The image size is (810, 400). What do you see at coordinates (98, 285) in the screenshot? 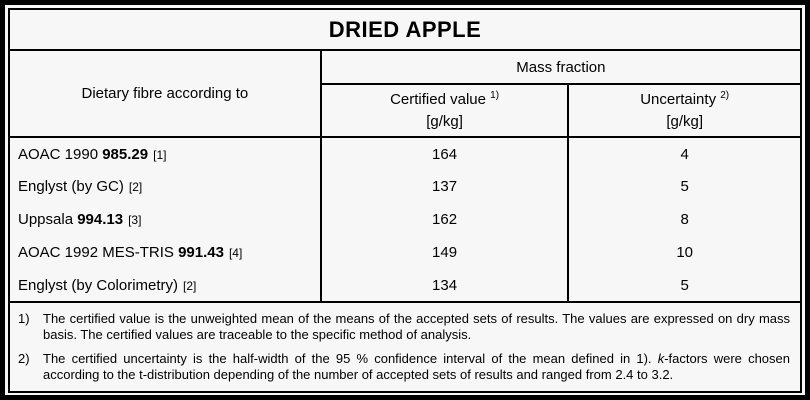
I see `method-text: Englyst (by Colorimetry)` at bounding box center [98, 285].